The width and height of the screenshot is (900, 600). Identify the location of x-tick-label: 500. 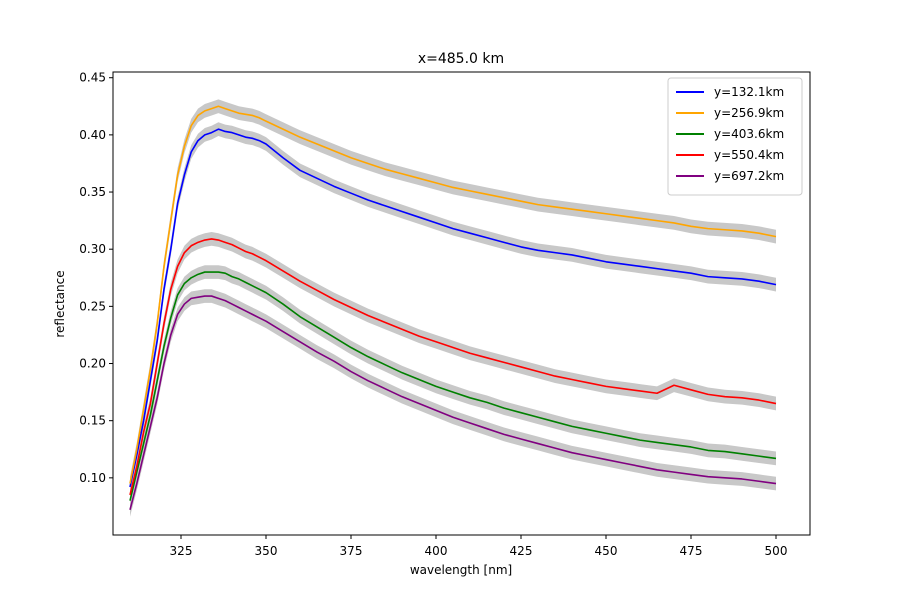
(776, 551).